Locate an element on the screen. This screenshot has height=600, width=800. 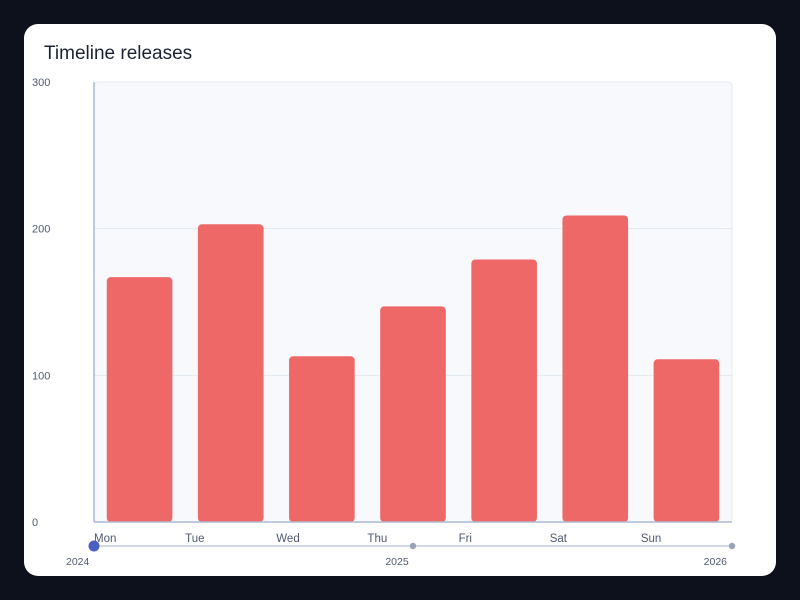
bar-fri is located at coordinates (504, 390).